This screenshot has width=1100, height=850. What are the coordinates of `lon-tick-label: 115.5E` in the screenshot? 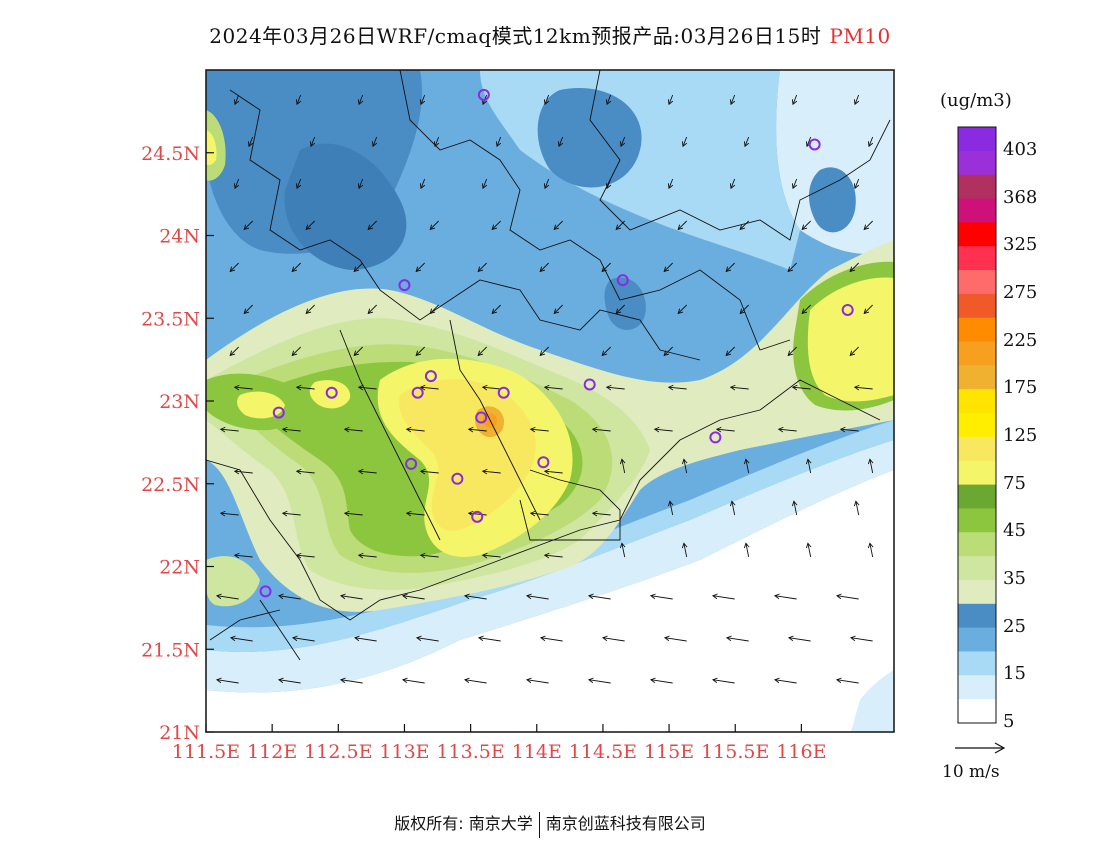 It's located at (735, 752).